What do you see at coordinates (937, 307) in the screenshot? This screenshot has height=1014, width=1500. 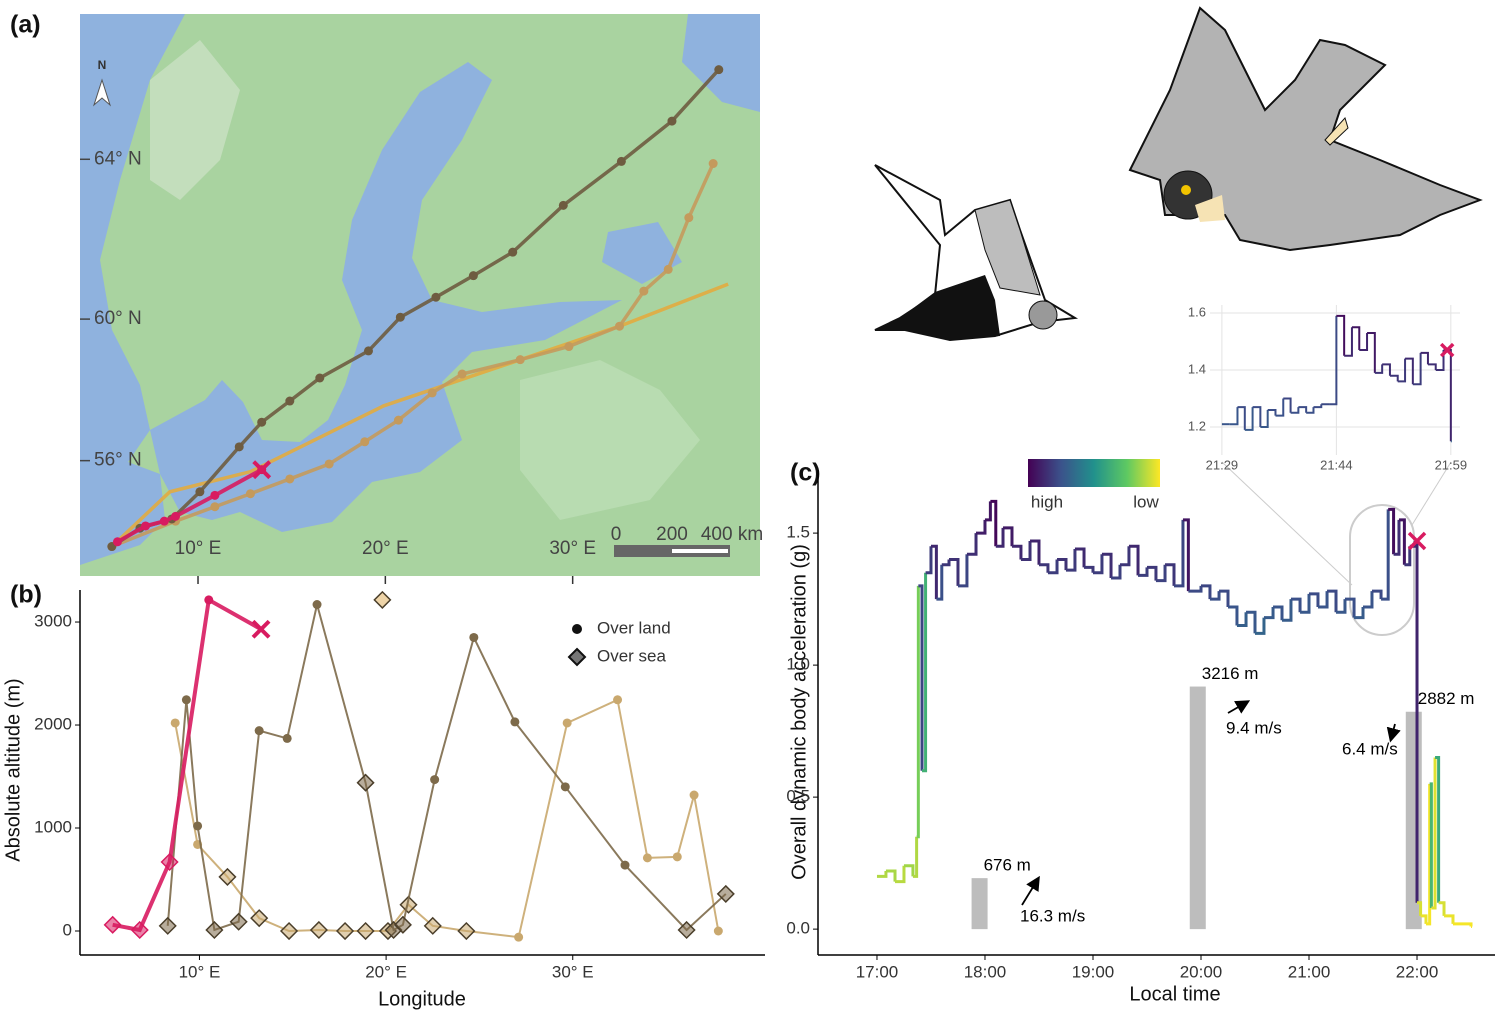 I see `plover-belly` at bounding box center [937, 307].